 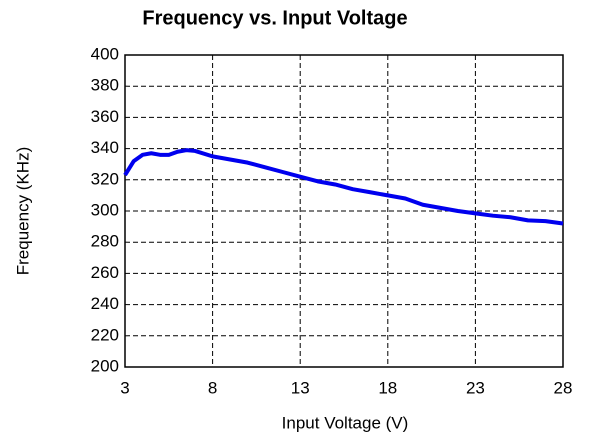 What do you see at coordinates (274, 18) in the screenshot?
I see `chart-title: Frequency vs. Input Voltage` at bounding box center [274, 18].